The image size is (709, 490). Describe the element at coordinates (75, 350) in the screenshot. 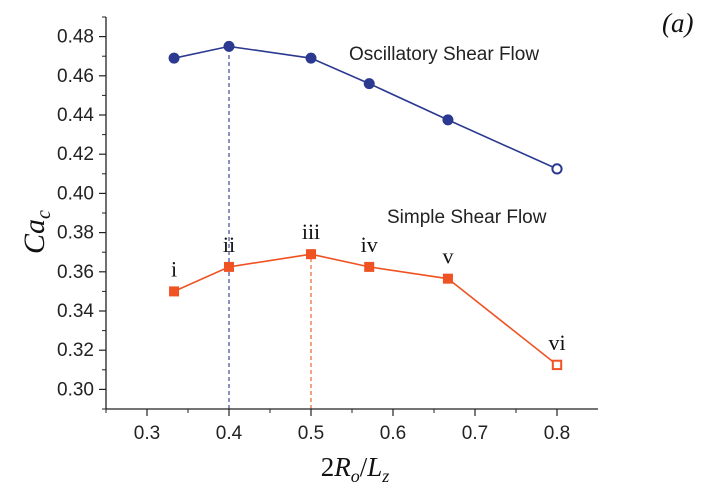

I see `y-tick-label: 0.32` at that location.